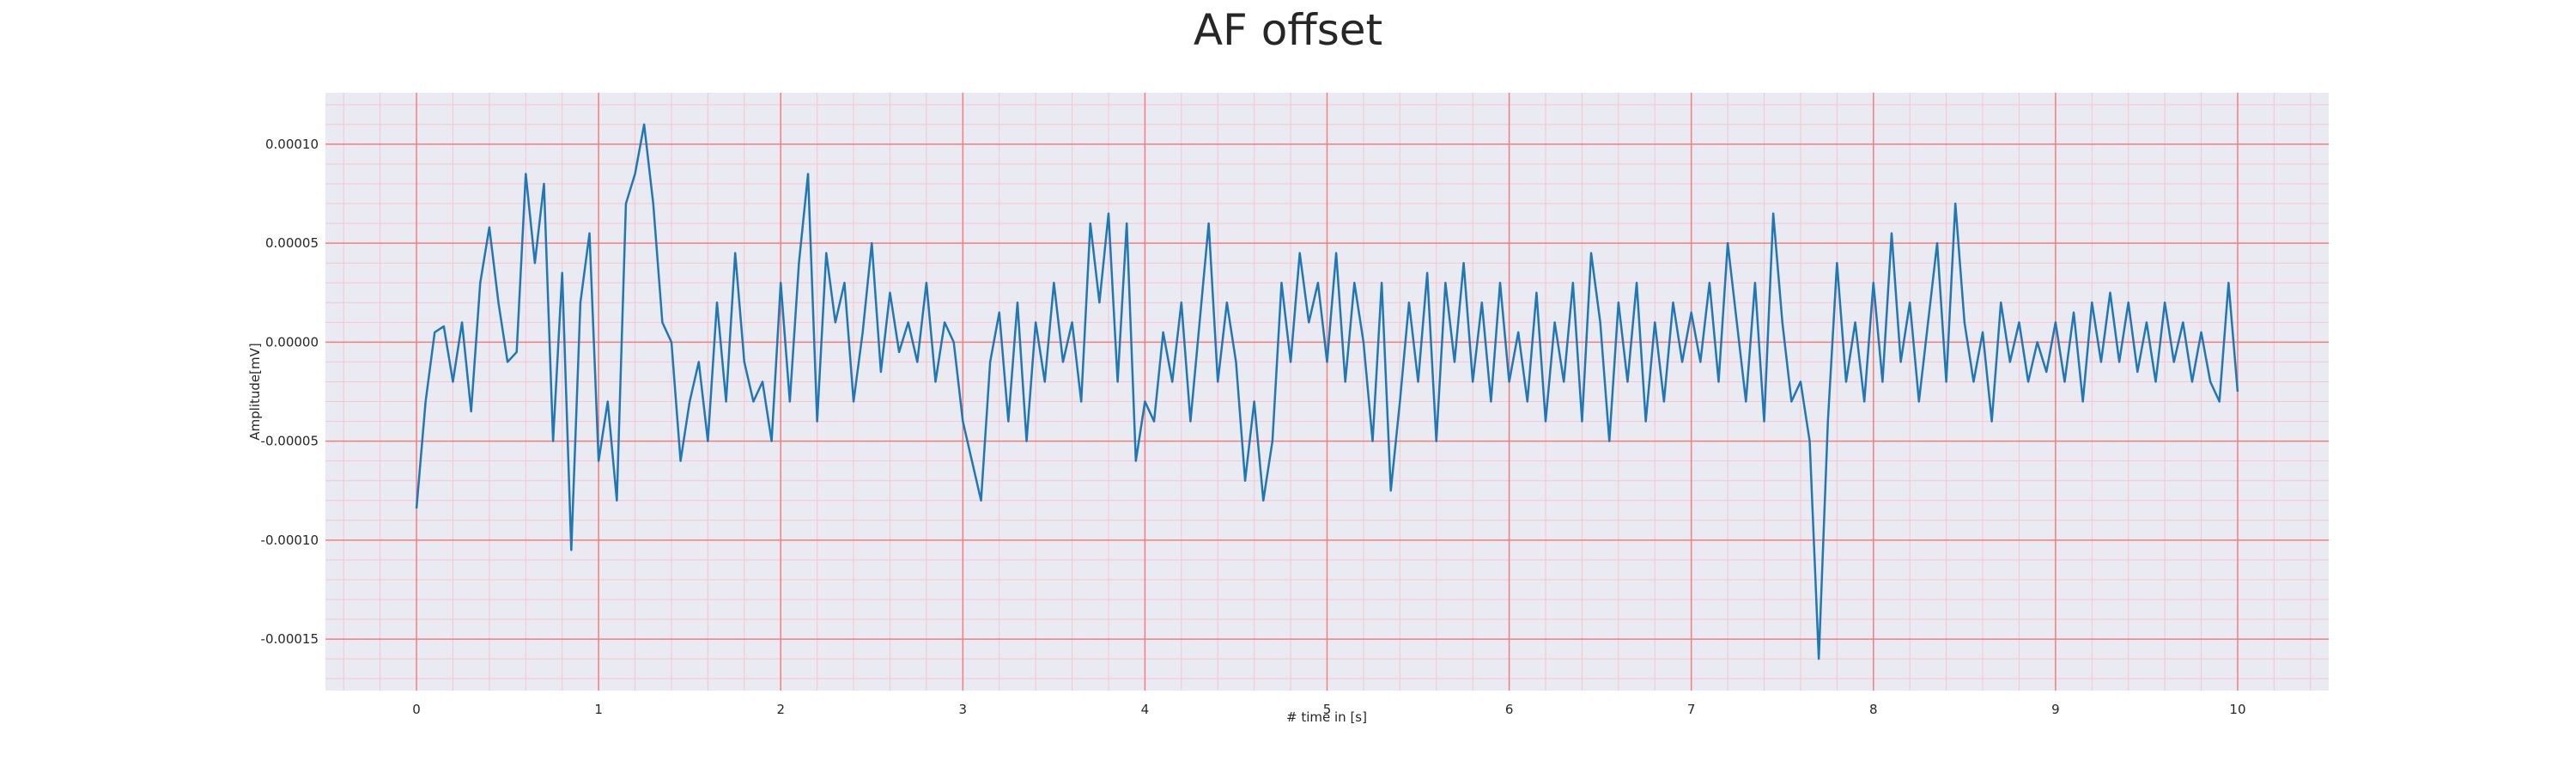 This screenshot has width=2576, height=773. What do you see at coordinates (1692, 709) in the screenshot?
I see `x-tick-label: 7` at bounding box center [1692, 709].